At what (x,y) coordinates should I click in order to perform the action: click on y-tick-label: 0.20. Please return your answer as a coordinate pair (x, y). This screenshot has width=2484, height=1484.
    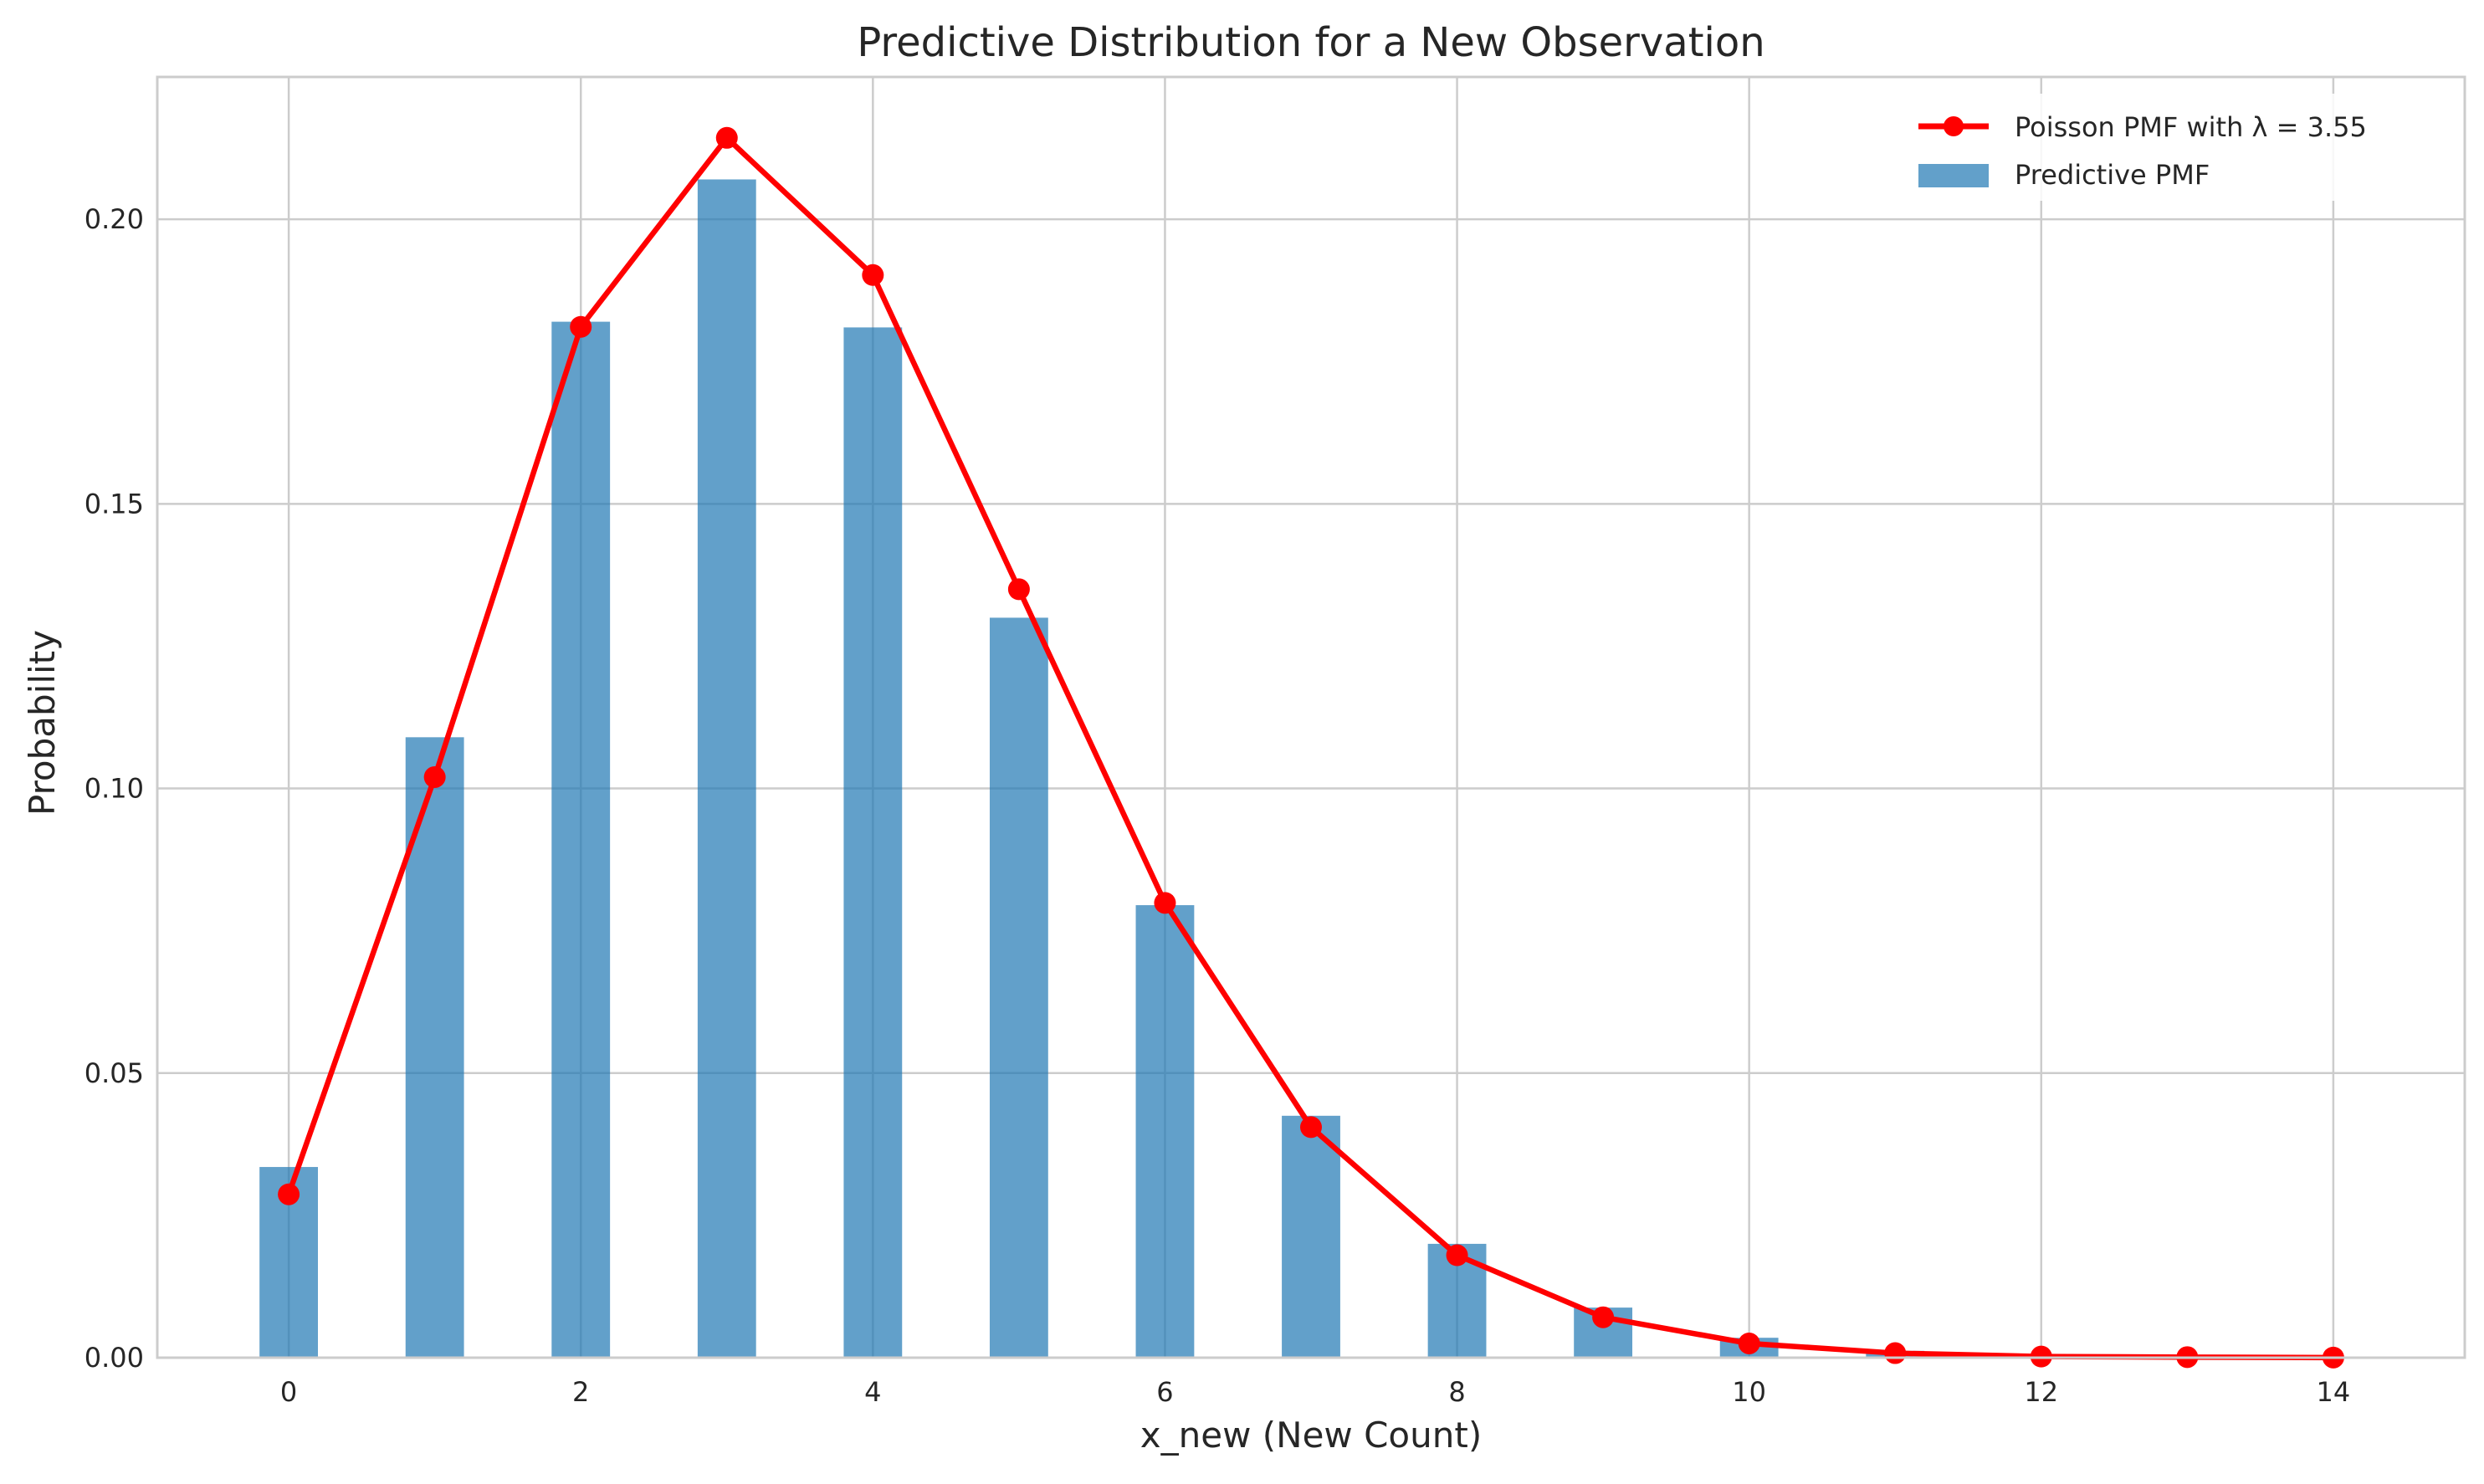
    Looking at the image, I should click on (114, 219).